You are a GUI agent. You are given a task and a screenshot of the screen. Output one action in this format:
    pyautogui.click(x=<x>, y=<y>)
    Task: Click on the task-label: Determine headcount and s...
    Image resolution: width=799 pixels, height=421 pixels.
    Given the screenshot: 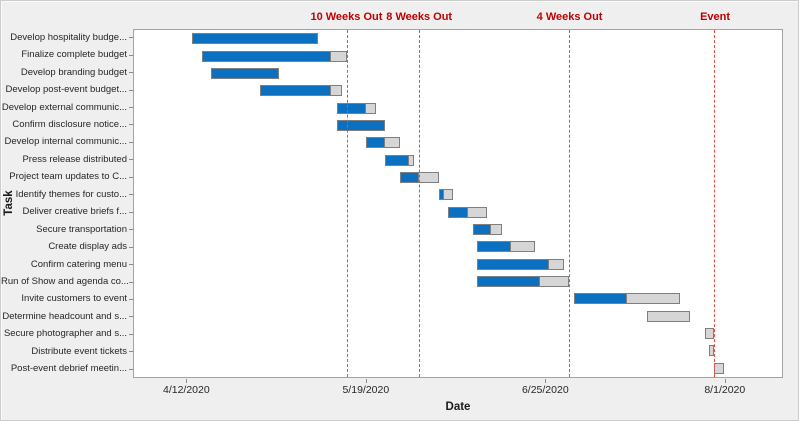 What is the action you would take?
    pyautogui.click(x=64, y=316)
    